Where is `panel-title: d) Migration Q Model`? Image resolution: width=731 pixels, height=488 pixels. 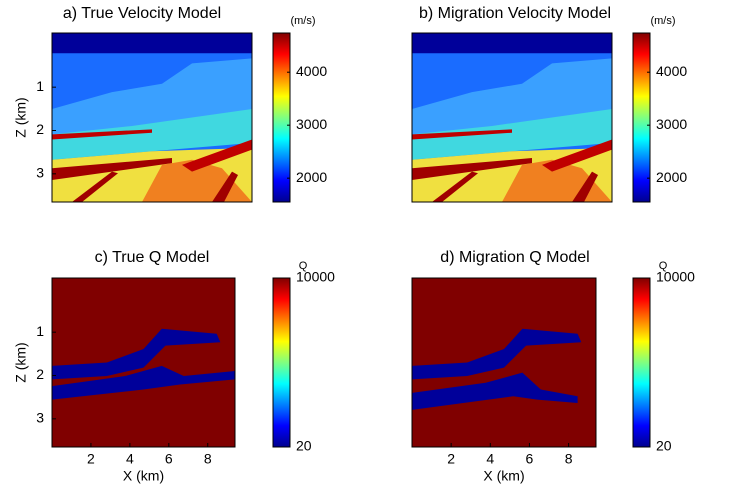 panel-title: d) Migration Q Model is located at coordinates (514, 257).